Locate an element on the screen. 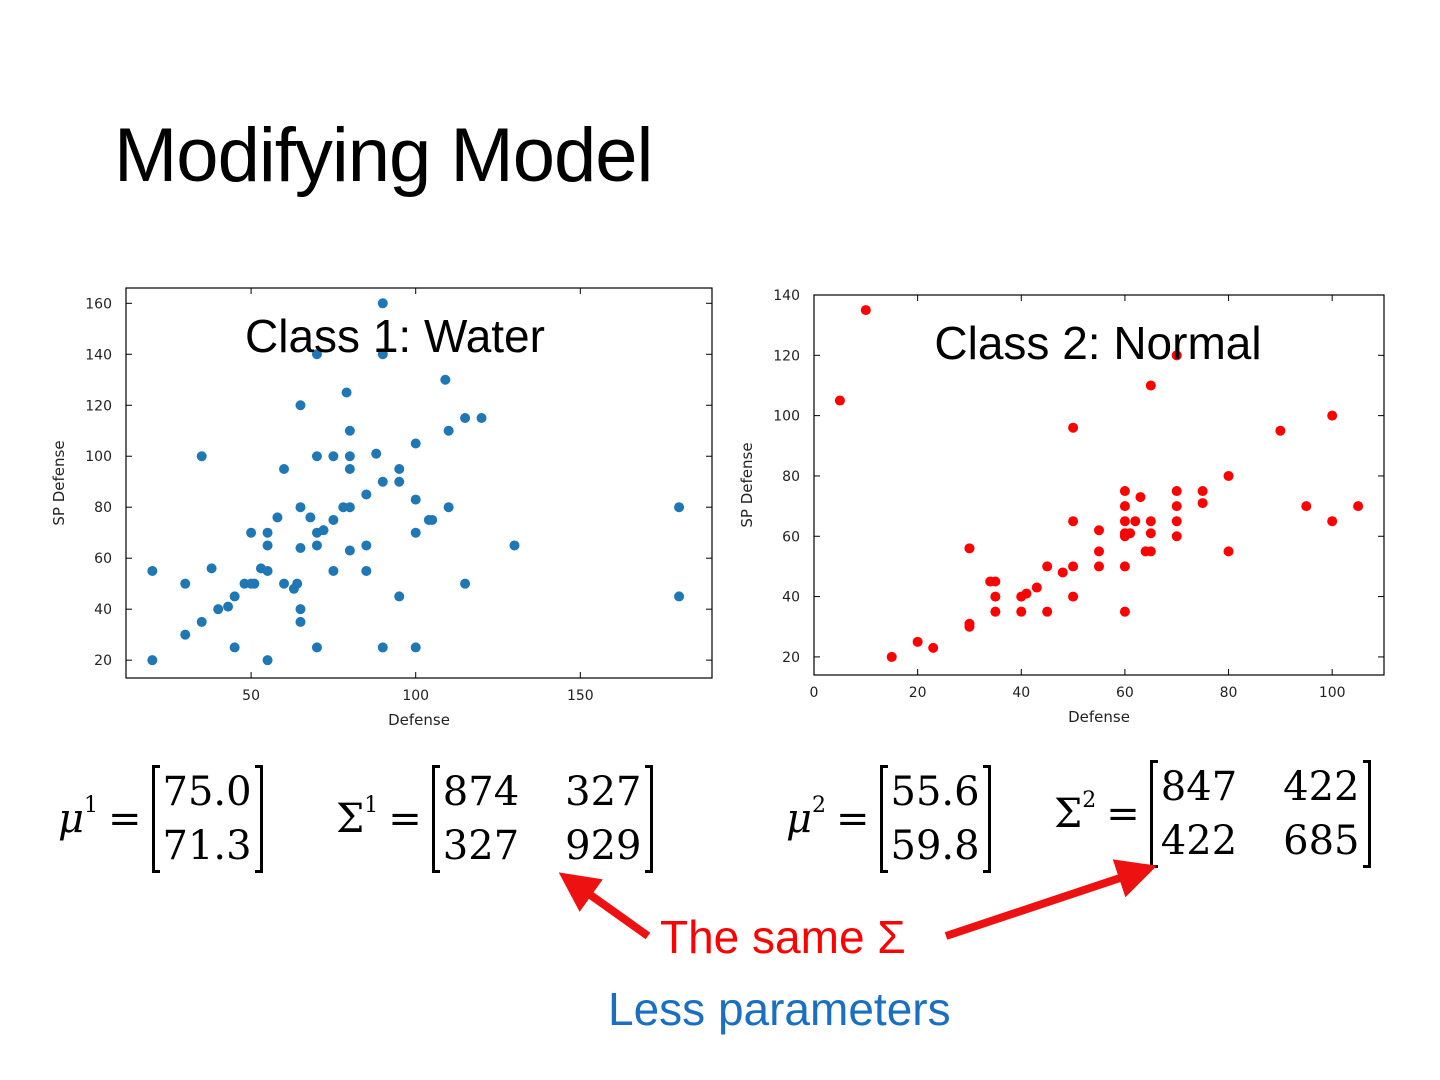 The height and width of the screenshot is (1080, 1440). x-axis-label: Defense is located at coordinates (419, 720).